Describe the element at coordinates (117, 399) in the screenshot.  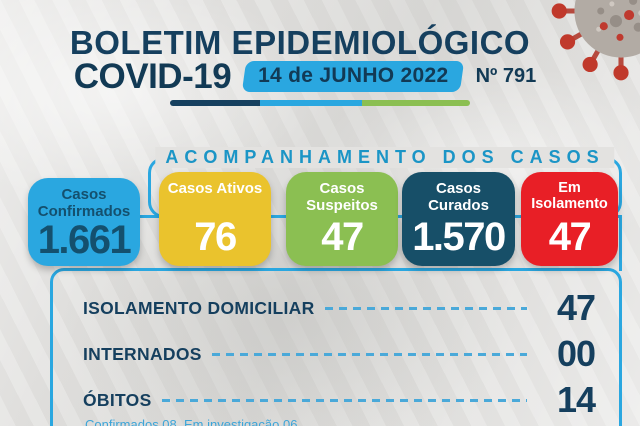
I see `row-label: ÓBITOS` at that location.